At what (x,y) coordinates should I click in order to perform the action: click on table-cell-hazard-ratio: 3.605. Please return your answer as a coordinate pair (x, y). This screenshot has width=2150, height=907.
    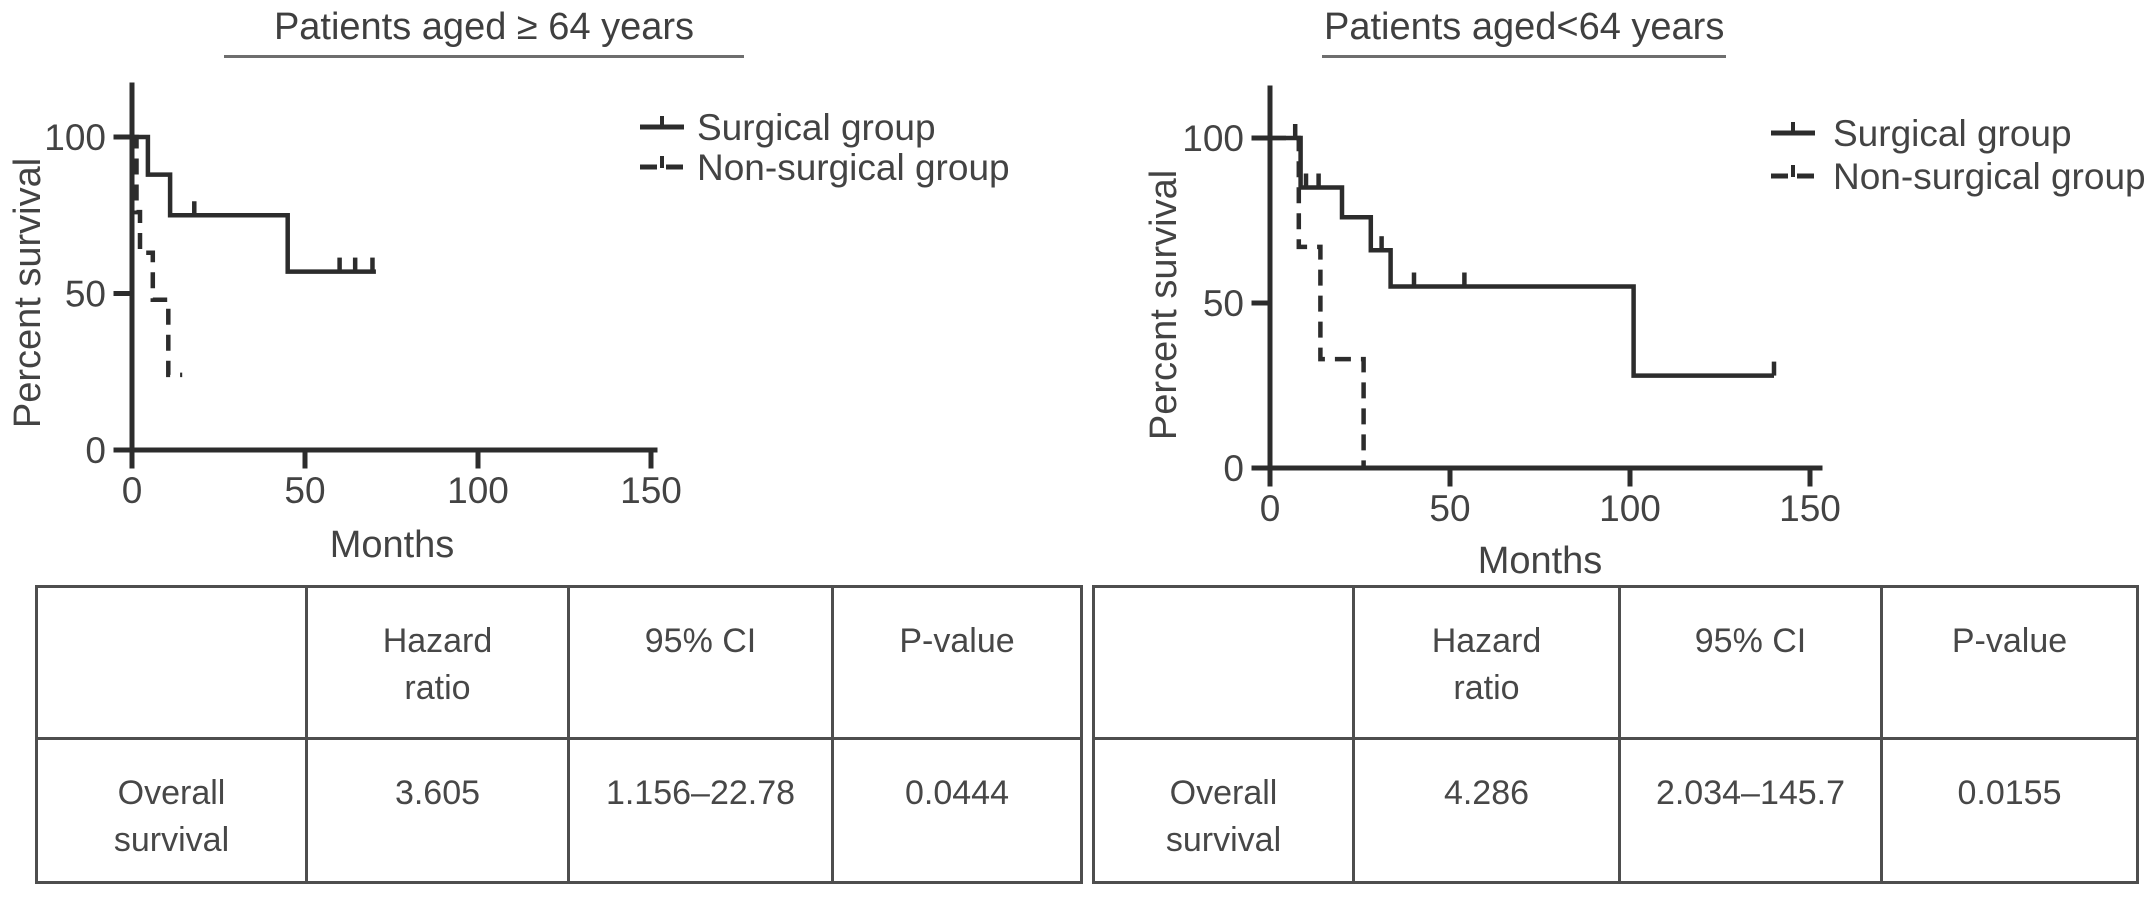
    Looking at the image, I should click on (439, 810).